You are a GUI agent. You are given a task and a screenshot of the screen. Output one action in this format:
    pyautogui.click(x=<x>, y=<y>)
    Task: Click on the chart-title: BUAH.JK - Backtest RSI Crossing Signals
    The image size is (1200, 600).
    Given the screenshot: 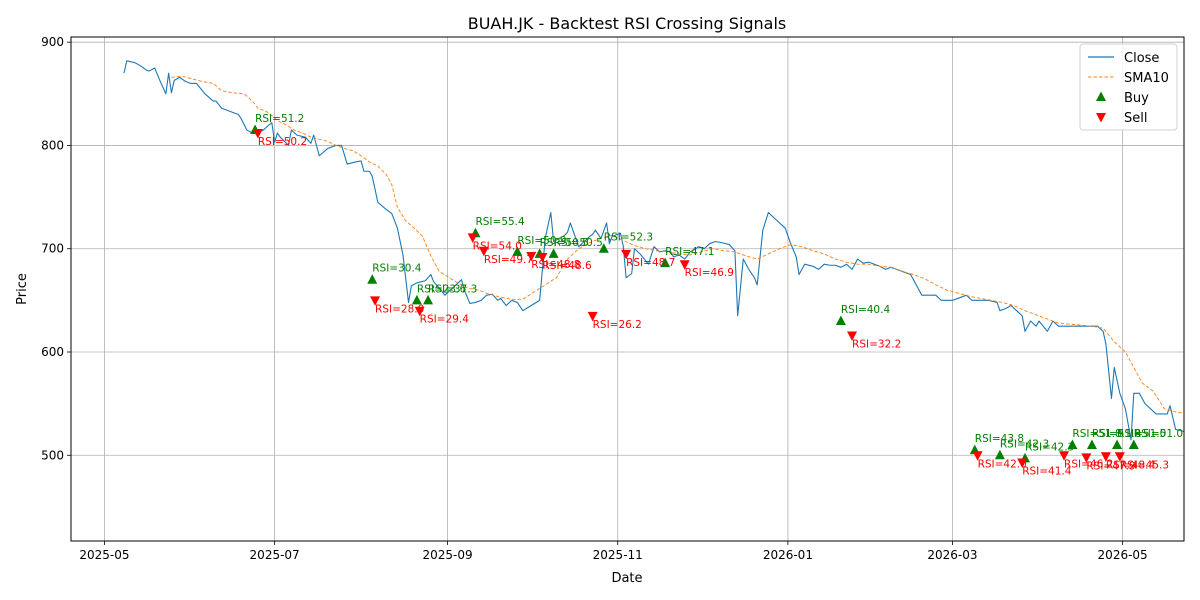 What is the action you would take?
    pyautogui.click(x=627, y=23)
    